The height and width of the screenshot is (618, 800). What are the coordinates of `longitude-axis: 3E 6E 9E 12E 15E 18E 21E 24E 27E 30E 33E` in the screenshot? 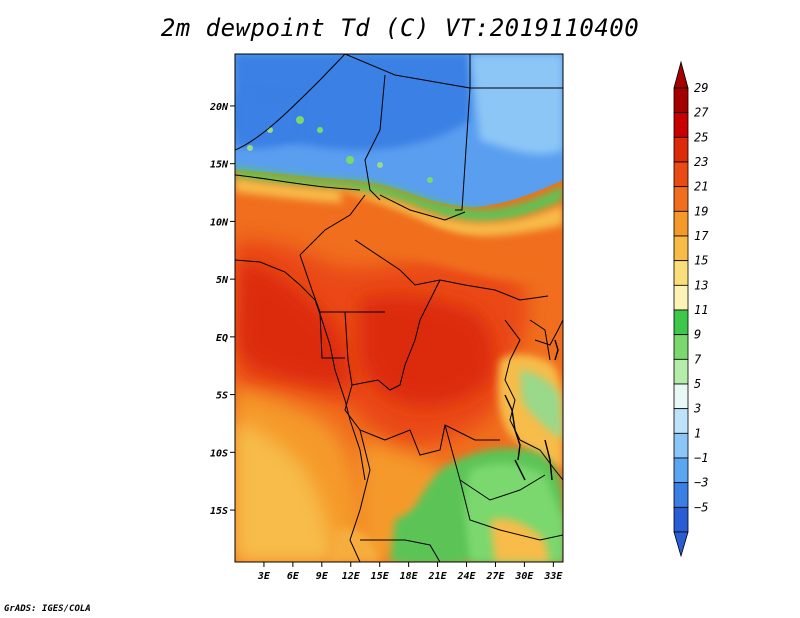 It's located at (410, 572).